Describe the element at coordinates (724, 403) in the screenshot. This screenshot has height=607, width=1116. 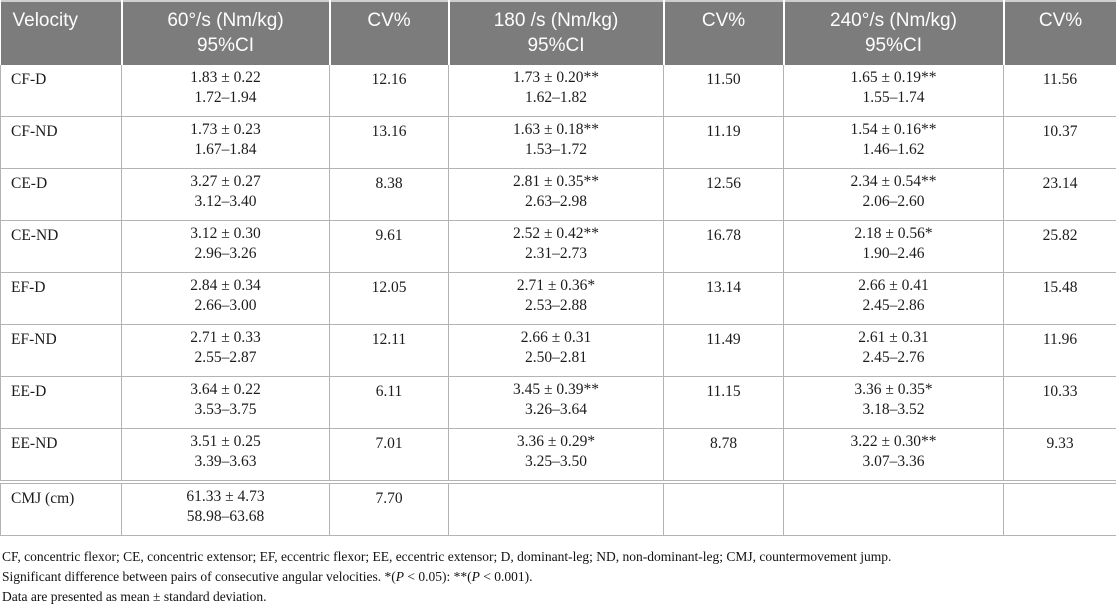
I see `cv-value: 11.15` at that location.